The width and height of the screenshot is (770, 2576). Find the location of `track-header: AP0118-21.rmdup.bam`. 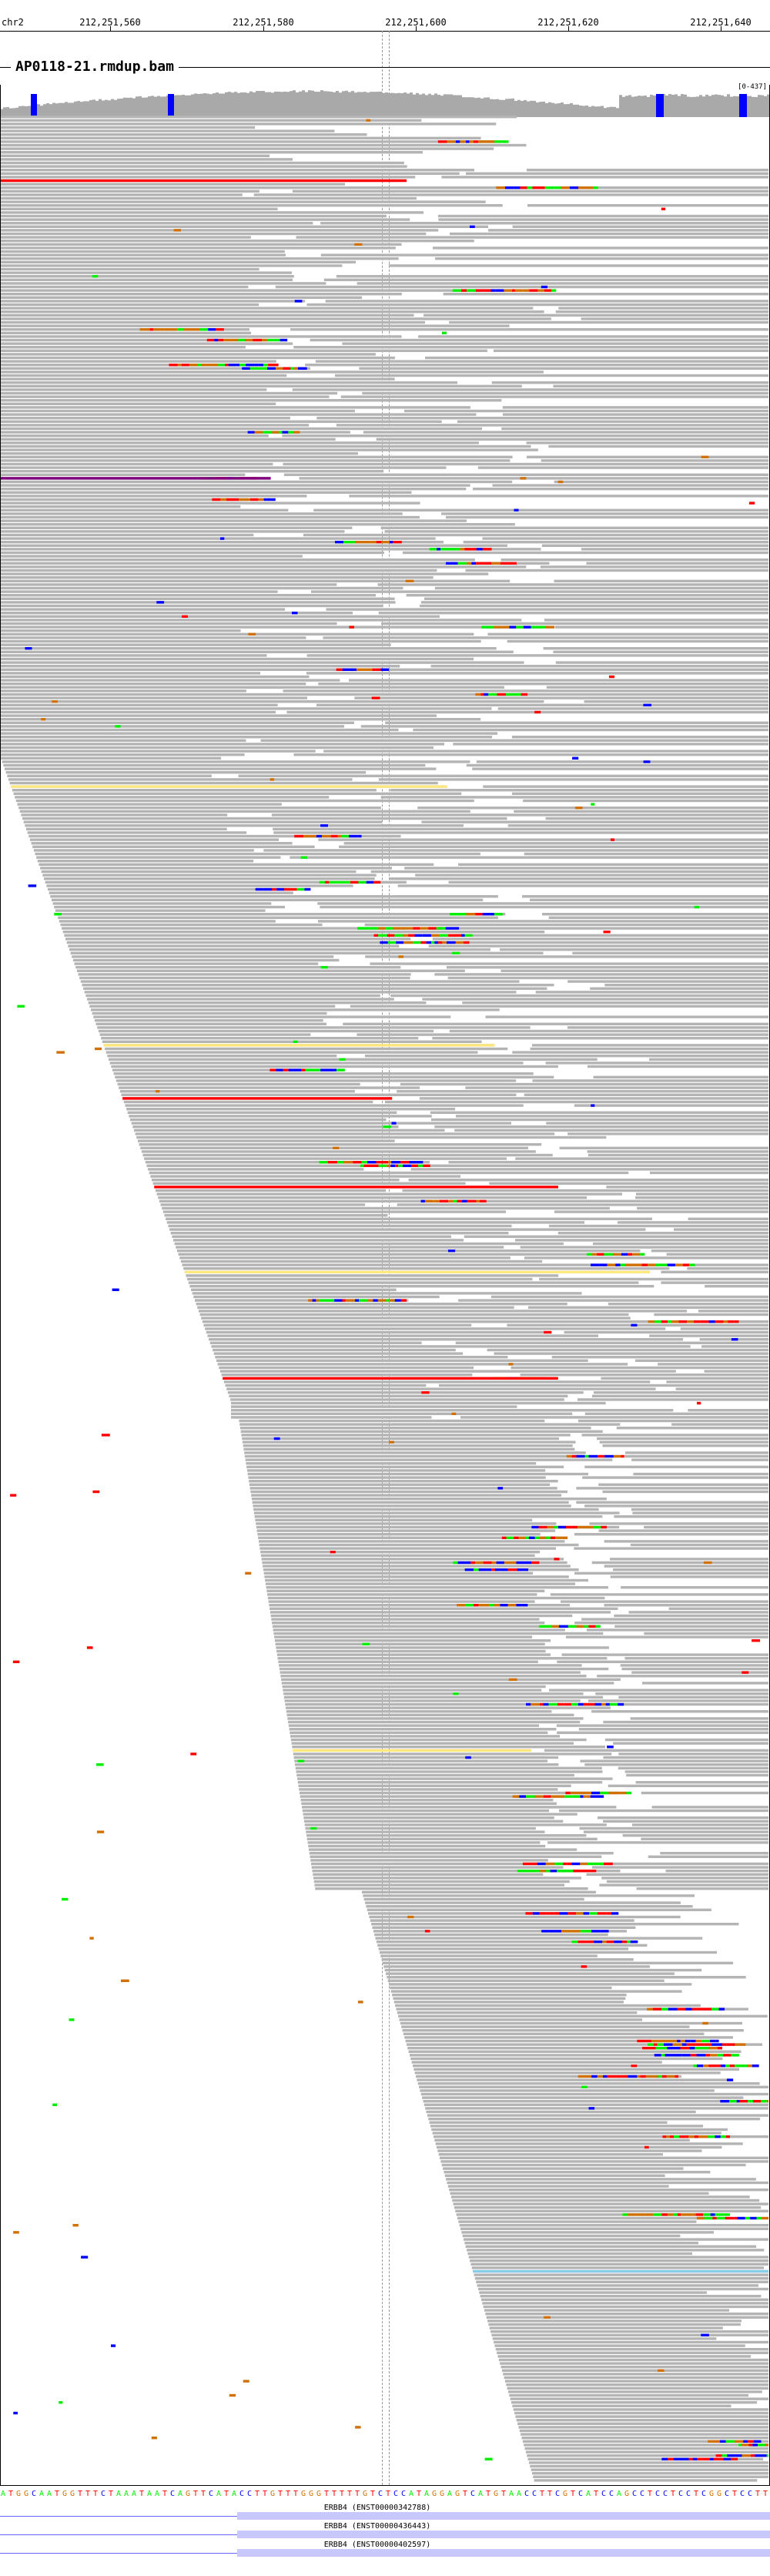

track-header: AP0118-21.rmdup.bam is located at coordinates (385, 65).